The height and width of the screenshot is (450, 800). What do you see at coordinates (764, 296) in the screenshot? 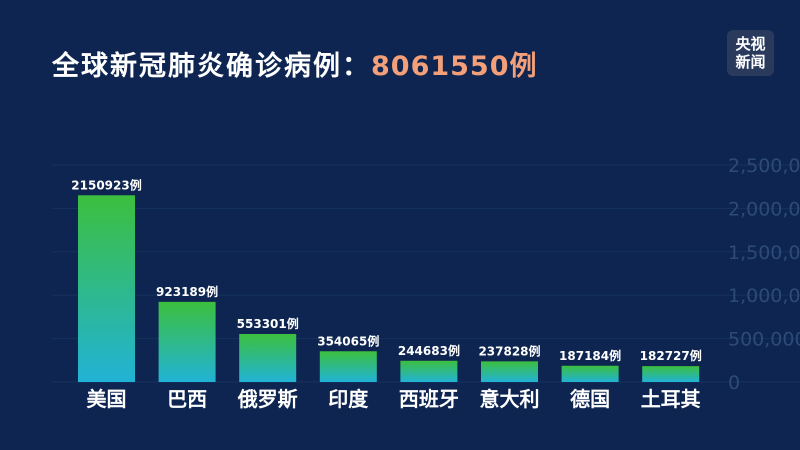
I see `y-tick-label: 1,000,000` at bounding box center [764, 296].